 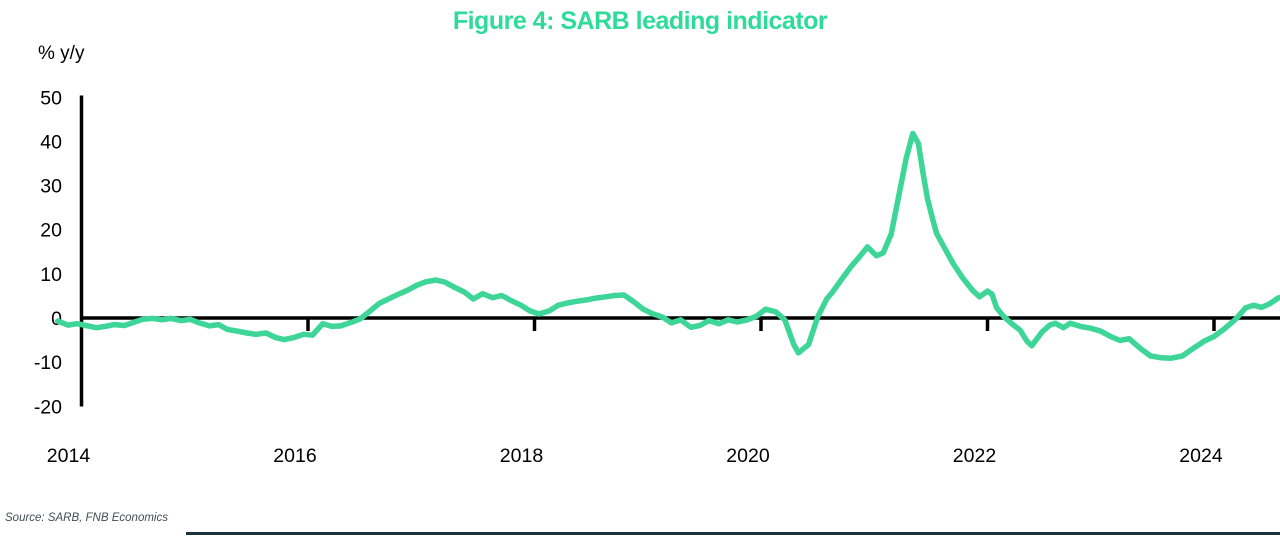 What do you see at coordinates (51, 142) in the screenshot?
I see `y-tick-label: 40` at bounding box center [51, 142].